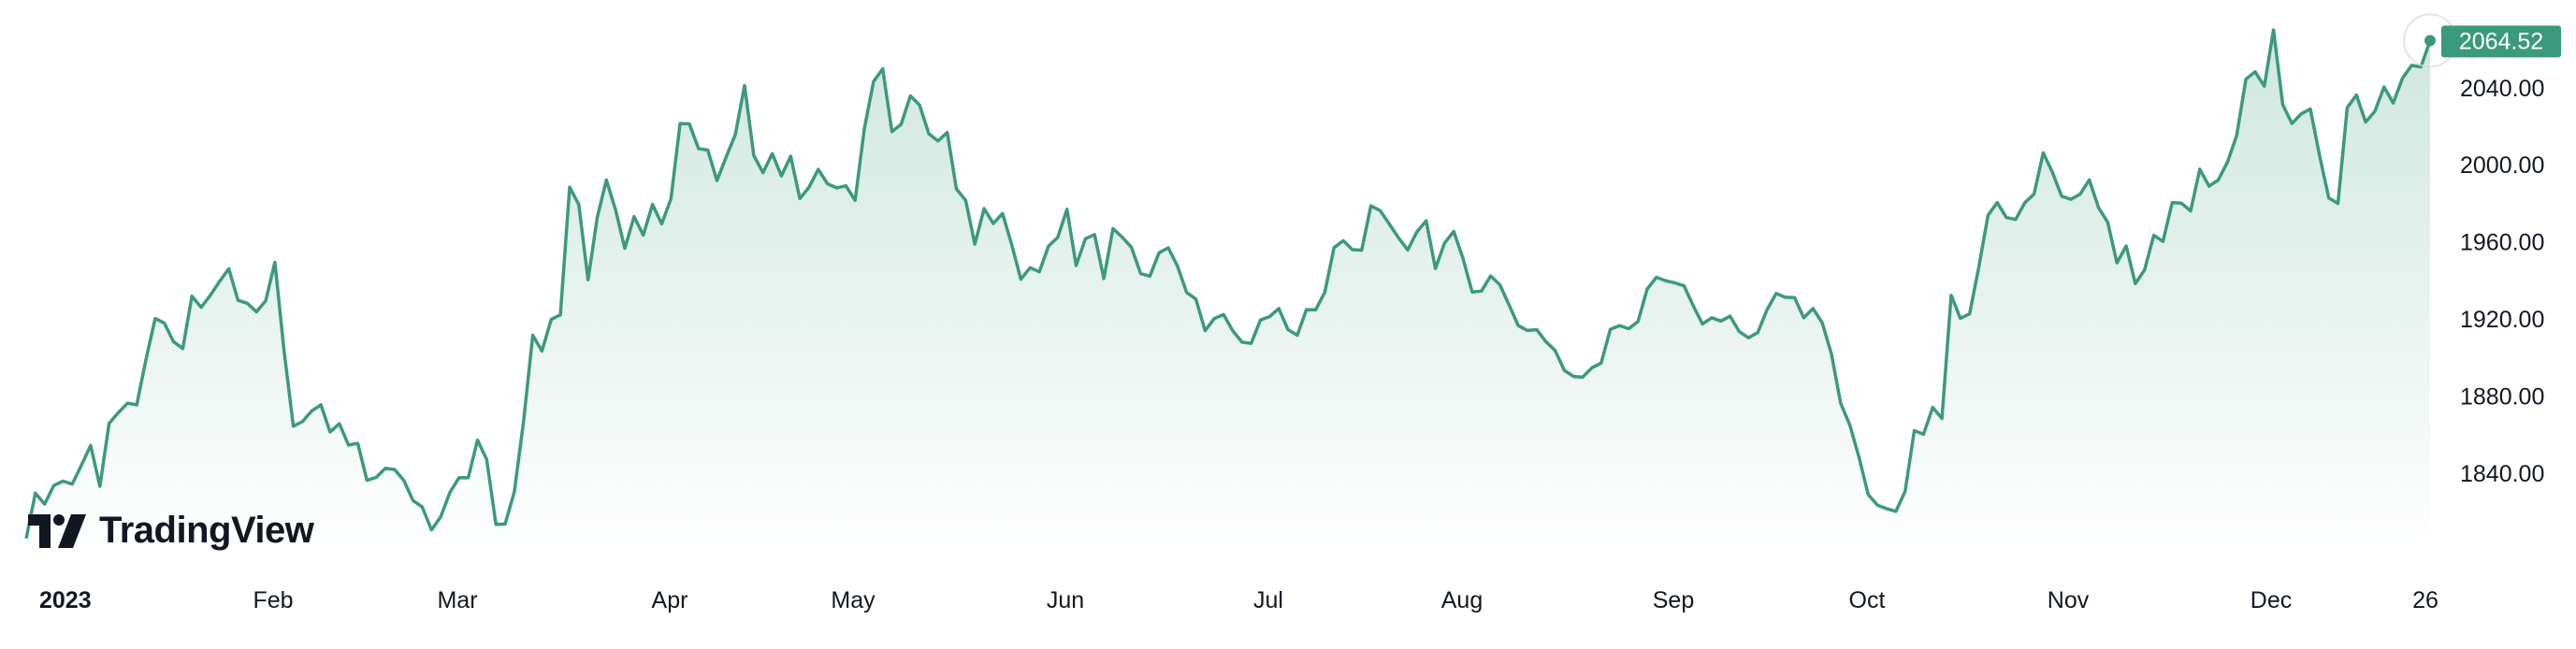  I want to click on x-tick-label: Dec, so click(2271, 600).